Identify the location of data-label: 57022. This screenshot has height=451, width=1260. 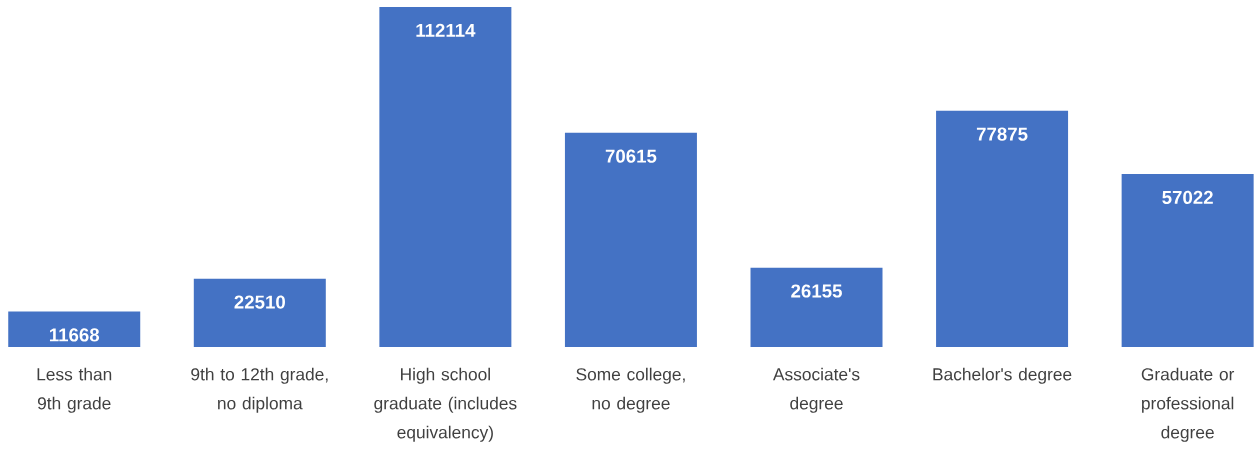
(1187, 197).